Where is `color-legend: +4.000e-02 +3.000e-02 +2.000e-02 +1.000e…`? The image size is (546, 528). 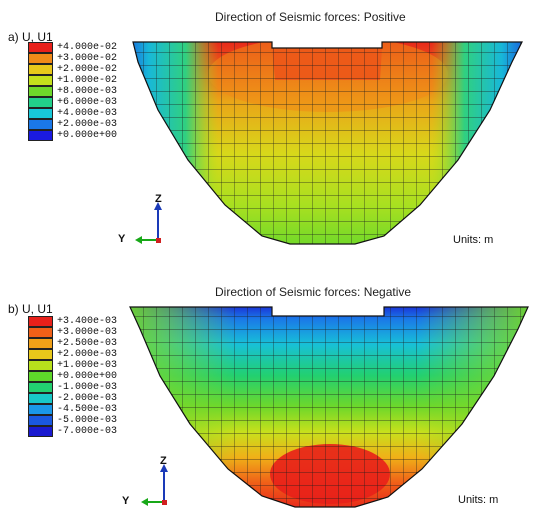 color-legend: +4.000e-02 +3.000e-02 +2.000e-02 +1.000e… is located at coordinates (72, 91).